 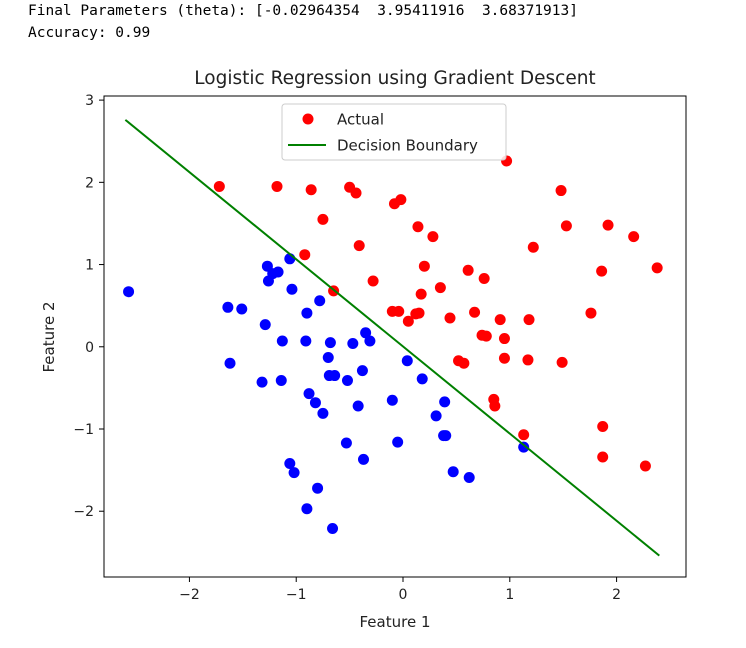 What do you see at coordinates (189, 595) in the screenshot?
I see `x-tick-label: −2` at bounding box center [189, 595].